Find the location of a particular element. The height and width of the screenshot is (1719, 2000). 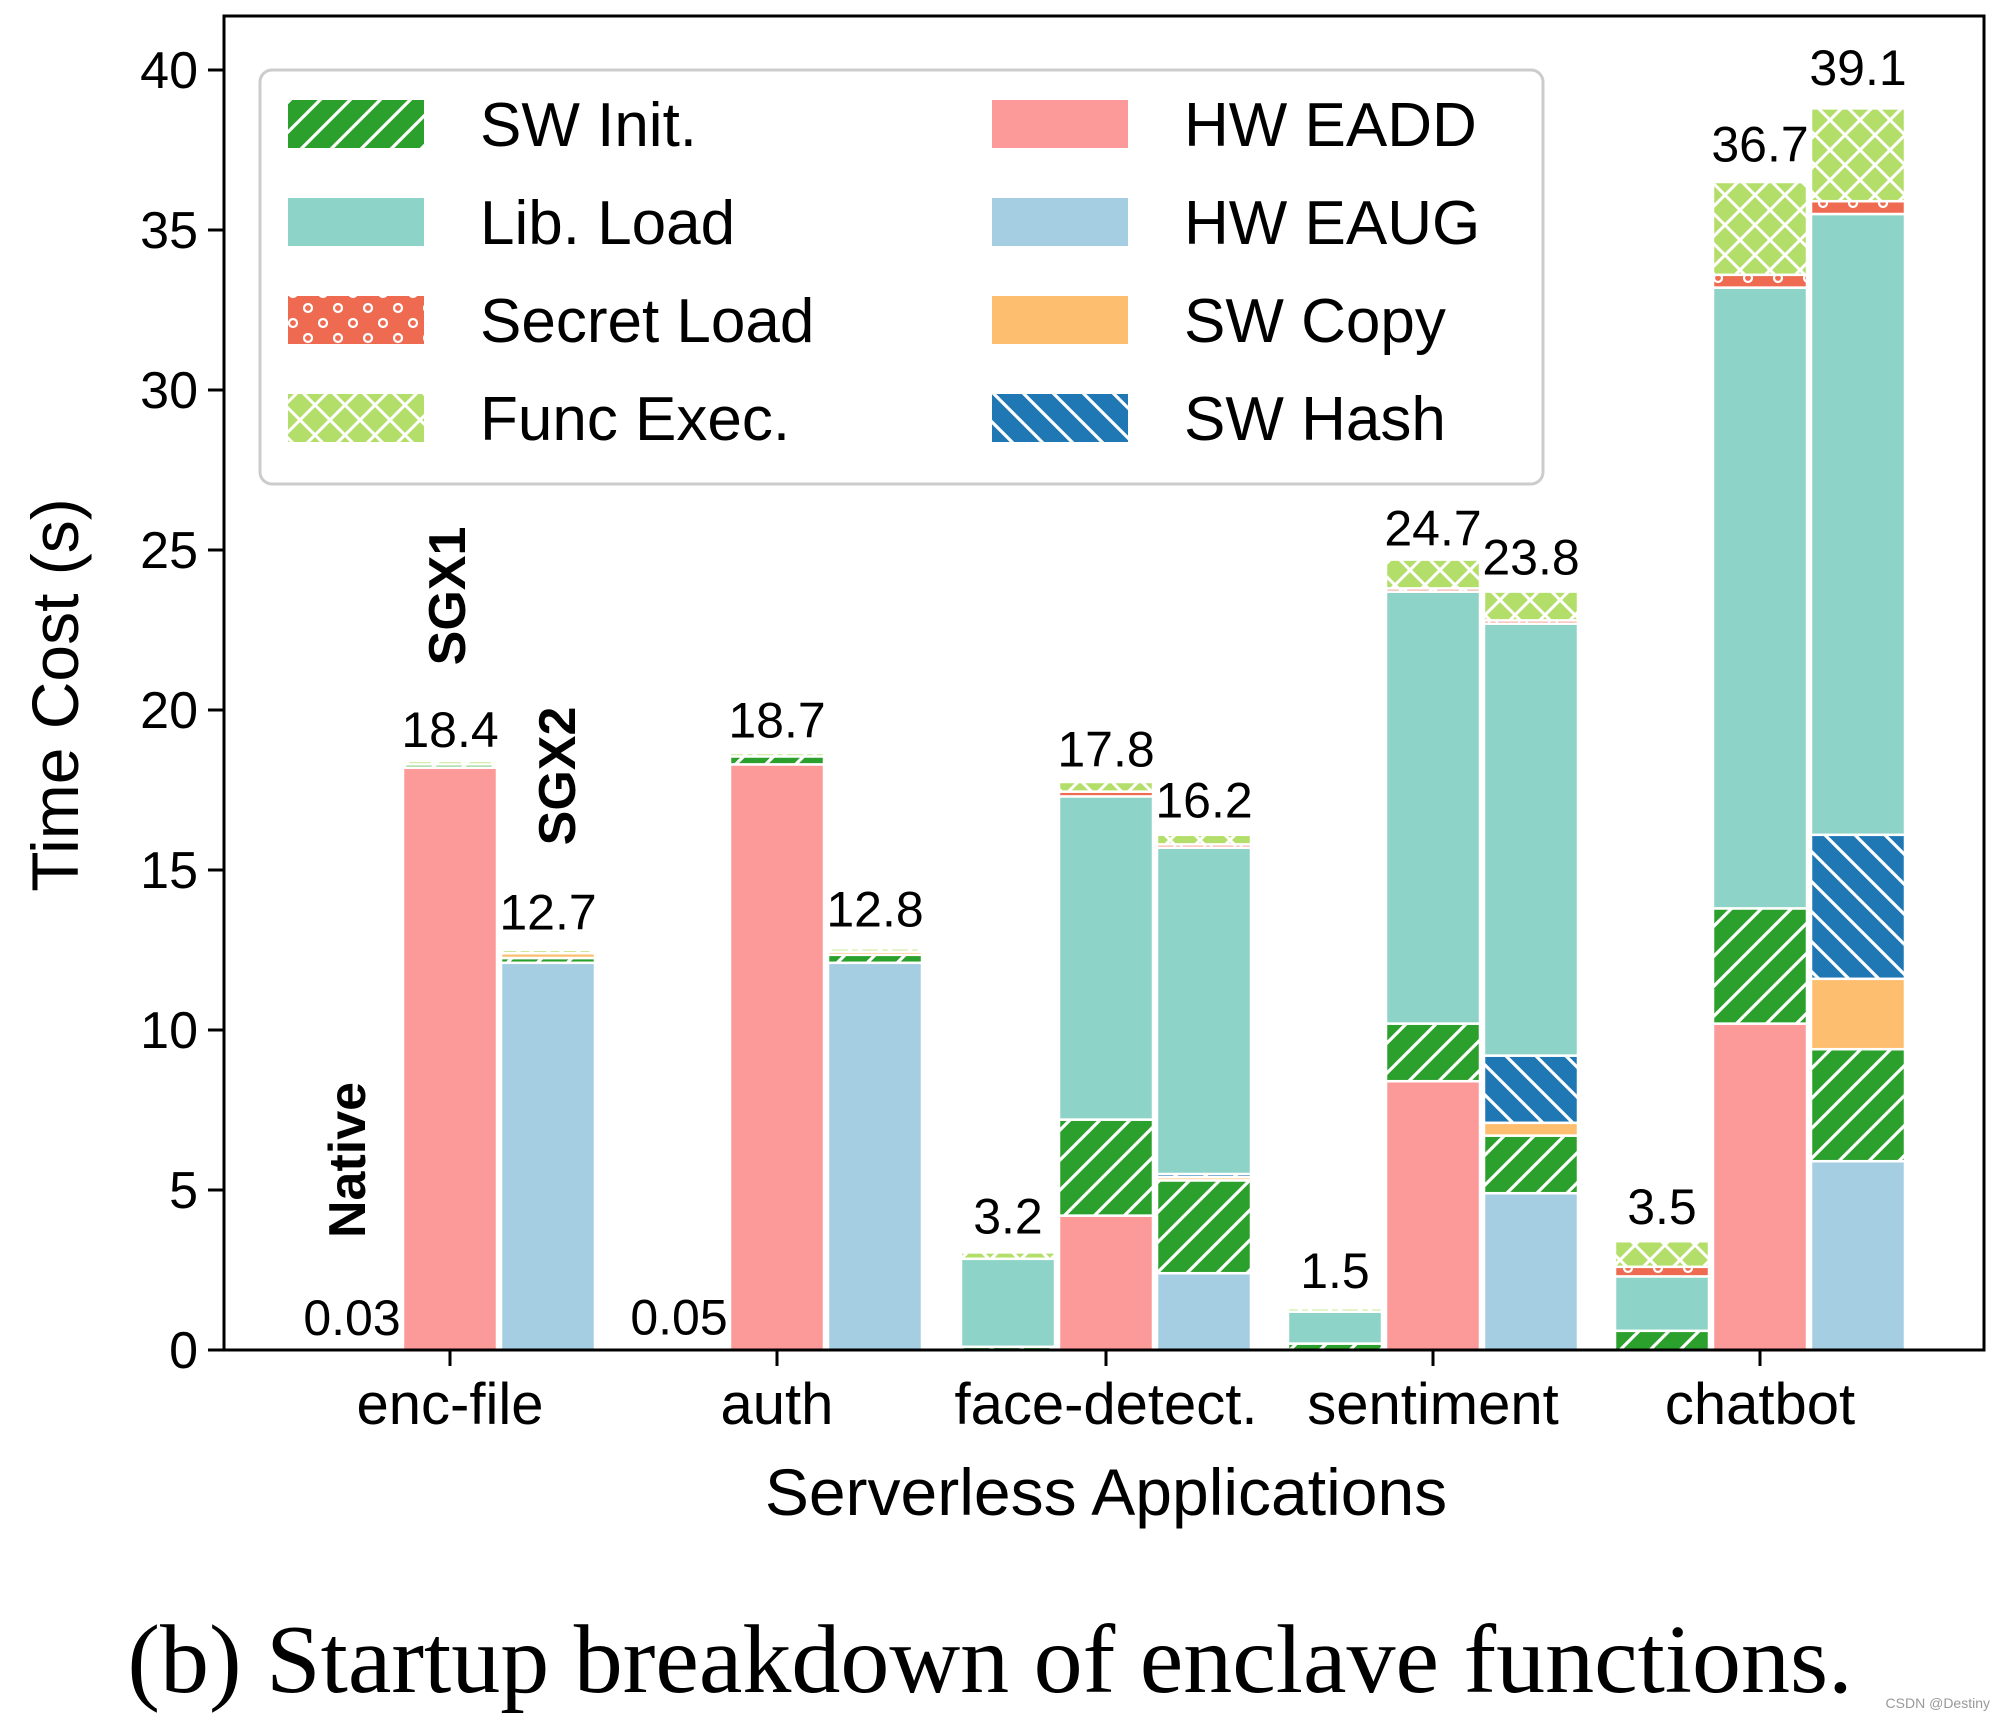

total-label: 39.1 is located at coordinates (1857, 68).